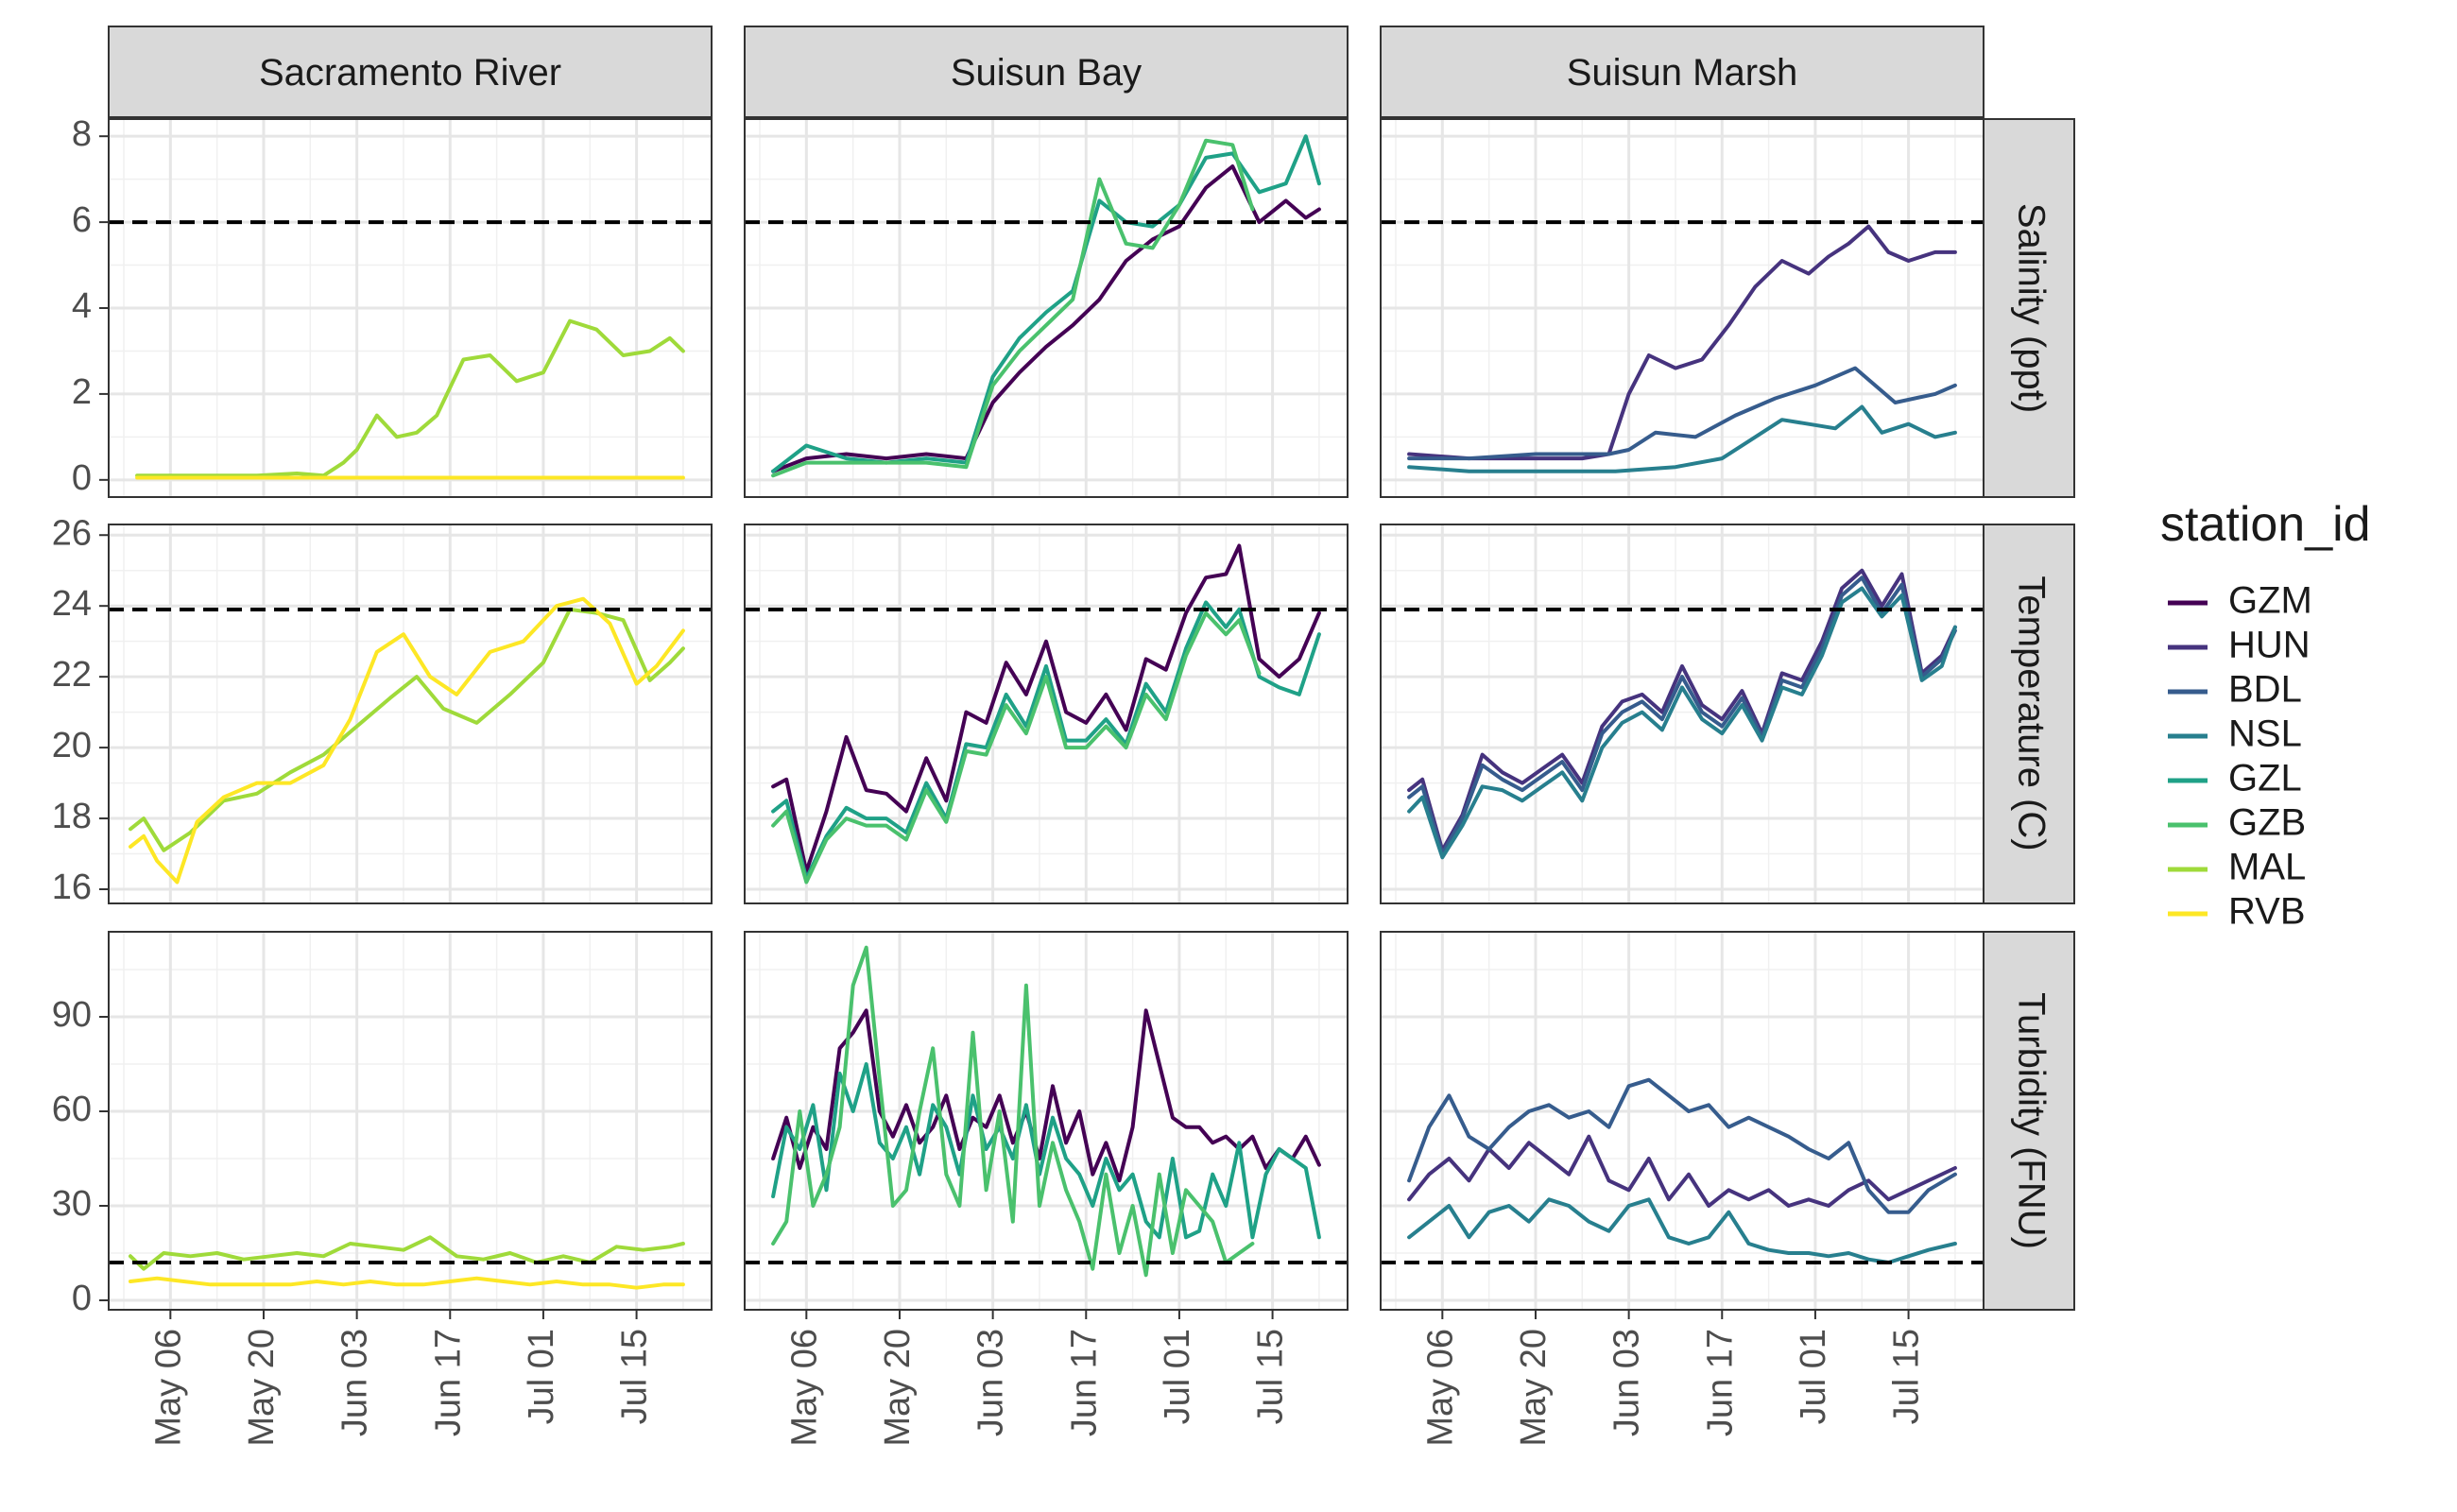 This screenshot has height=1512, width=2457. What do you see at coordinates (2265, 524) in the screenshot?
I see `legend-title: station_id` at bounding box center [2265, 524].